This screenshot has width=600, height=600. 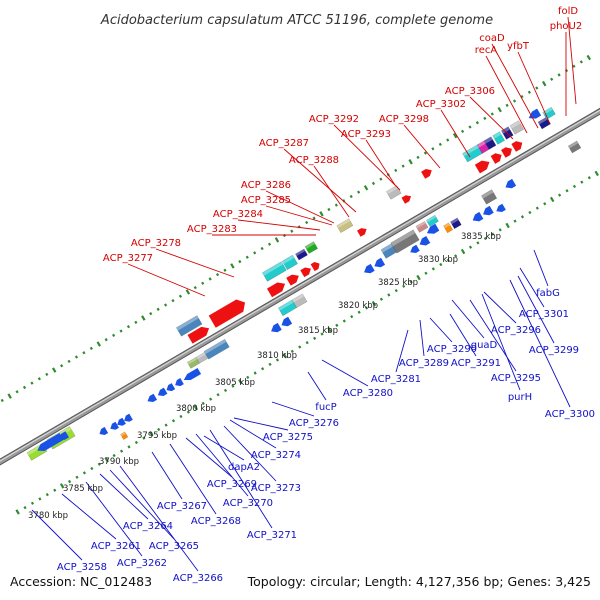 What do you see at coordinates (272, 535) in the screenshot?
I see `reverse-gene-label: ACP_3271` at bounding box center [272, 535].